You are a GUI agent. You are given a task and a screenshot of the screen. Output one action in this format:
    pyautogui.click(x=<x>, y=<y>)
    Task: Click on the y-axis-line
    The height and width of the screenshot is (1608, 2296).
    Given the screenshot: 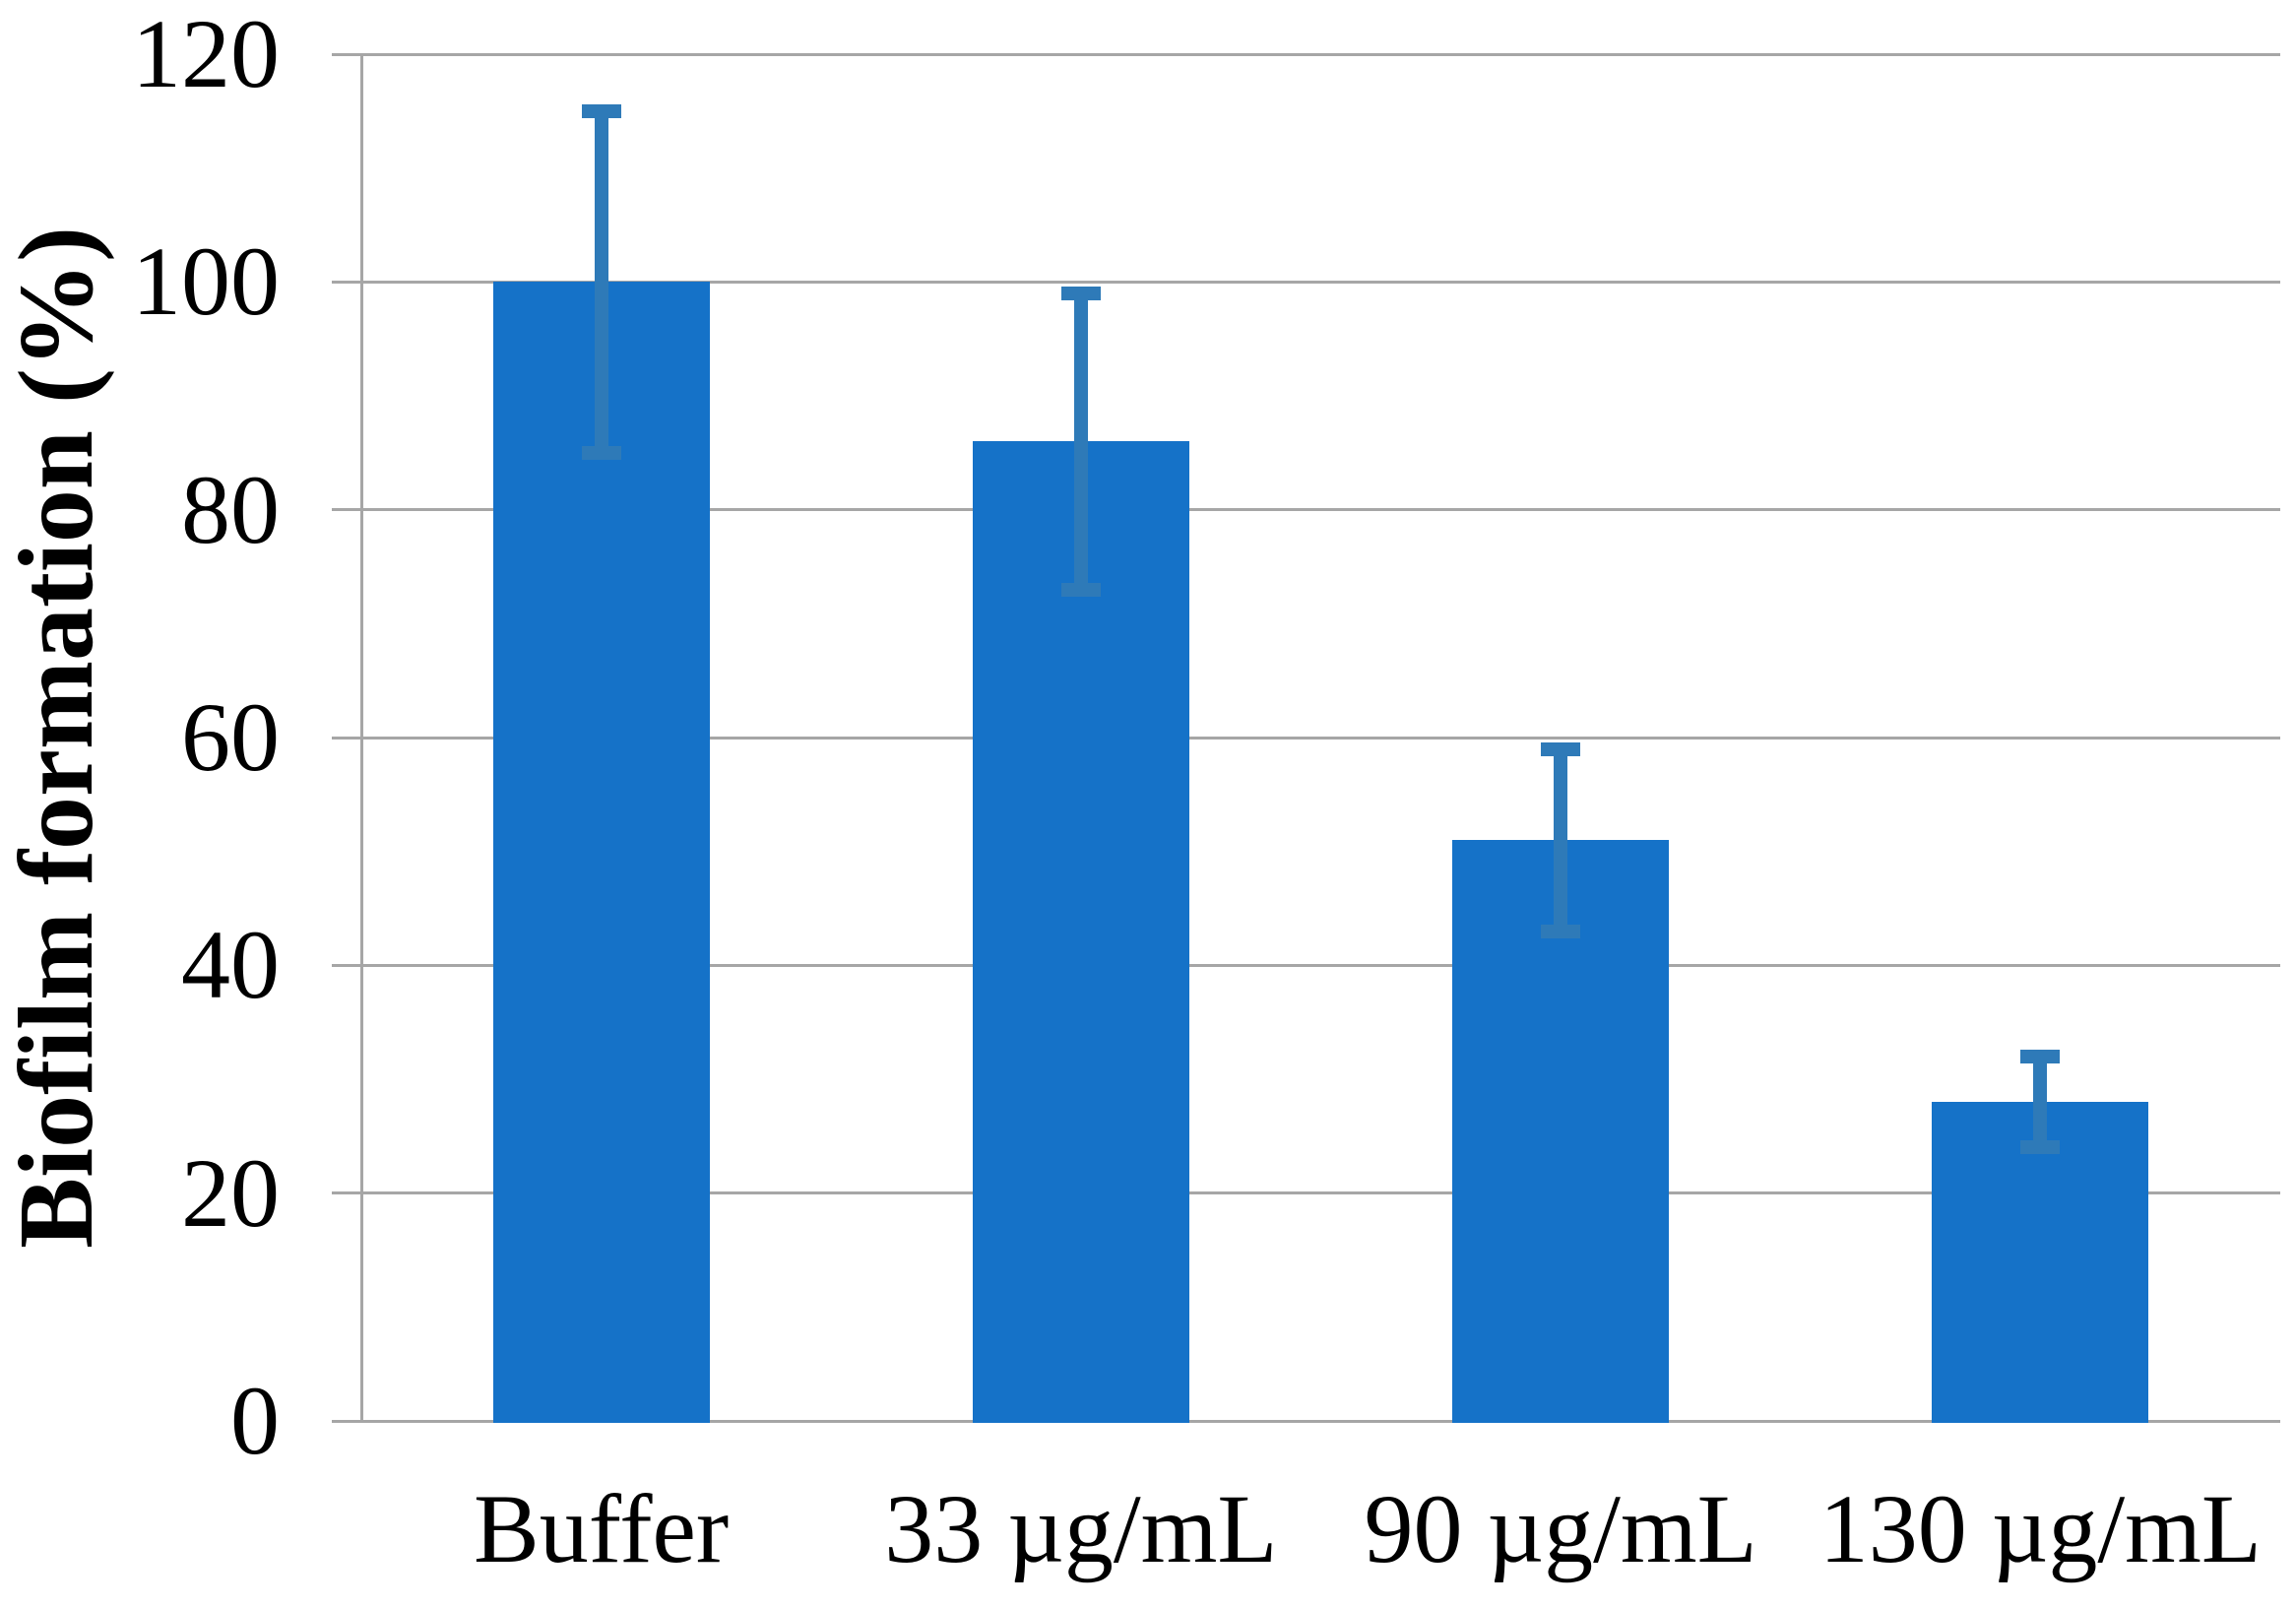 What is the action you would take?
    pyautogui.click(x=361, y=738)
    